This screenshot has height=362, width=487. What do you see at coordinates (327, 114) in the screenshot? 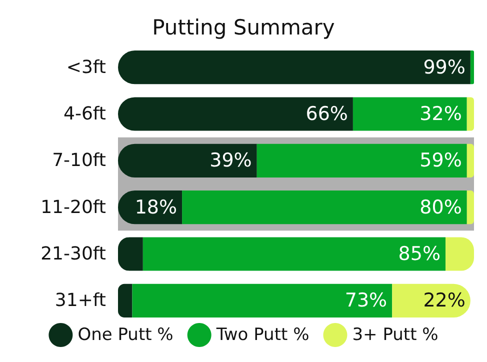
I see `data-label: 66%` at bounding box center [327, 114].